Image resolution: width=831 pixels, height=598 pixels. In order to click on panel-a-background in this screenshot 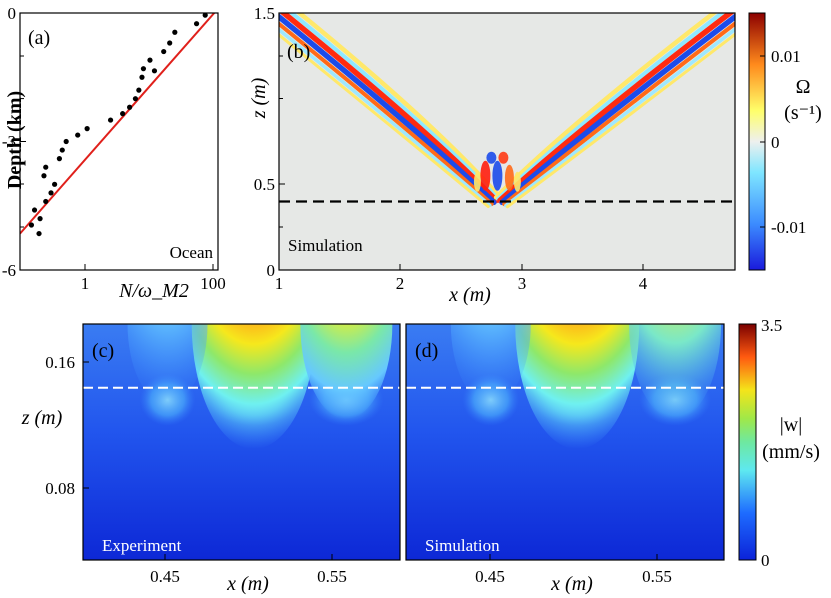, I will do `click(119, 141)`.